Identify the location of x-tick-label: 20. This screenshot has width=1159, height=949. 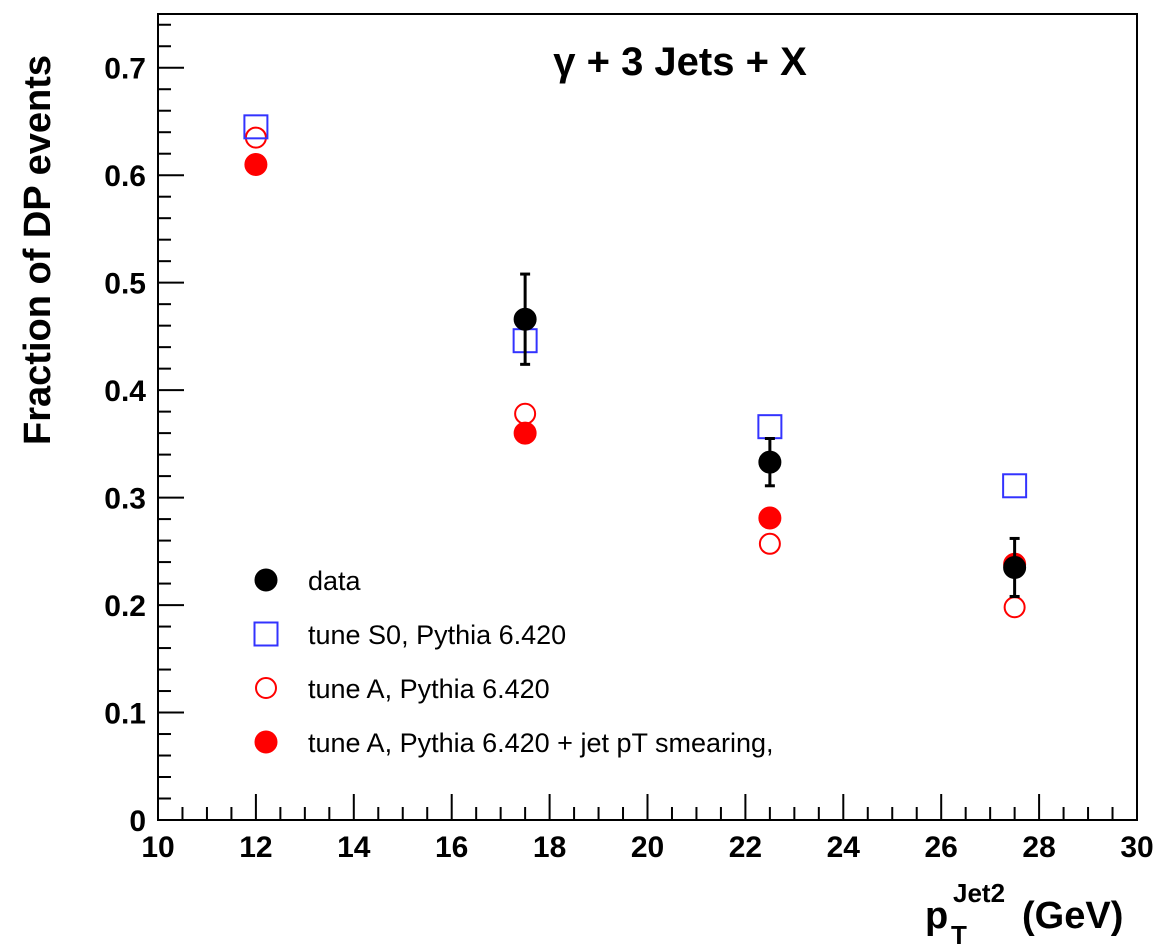
(647, 847).